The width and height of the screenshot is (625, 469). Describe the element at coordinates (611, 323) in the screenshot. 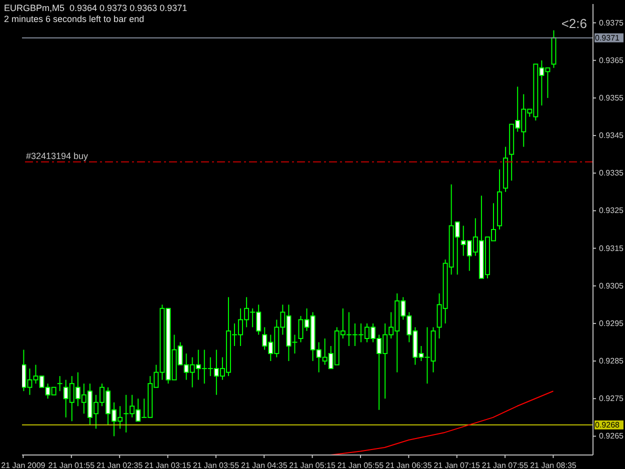

I see `y-tick-label: 0.9295` at that location.